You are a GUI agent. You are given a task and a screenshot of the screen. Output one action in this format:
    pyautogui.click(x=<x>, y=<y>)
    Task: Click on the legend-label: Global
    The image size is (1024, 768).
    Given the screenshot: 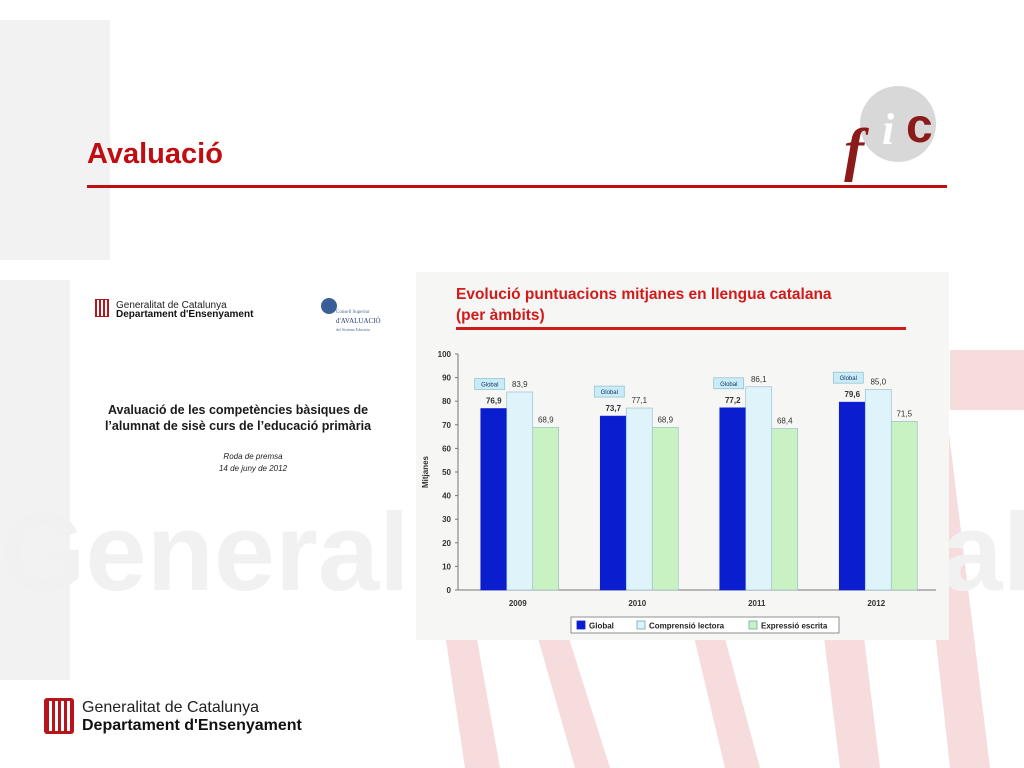 What is the action you would take?
    pyautogui.click(x=601, y=626)
    